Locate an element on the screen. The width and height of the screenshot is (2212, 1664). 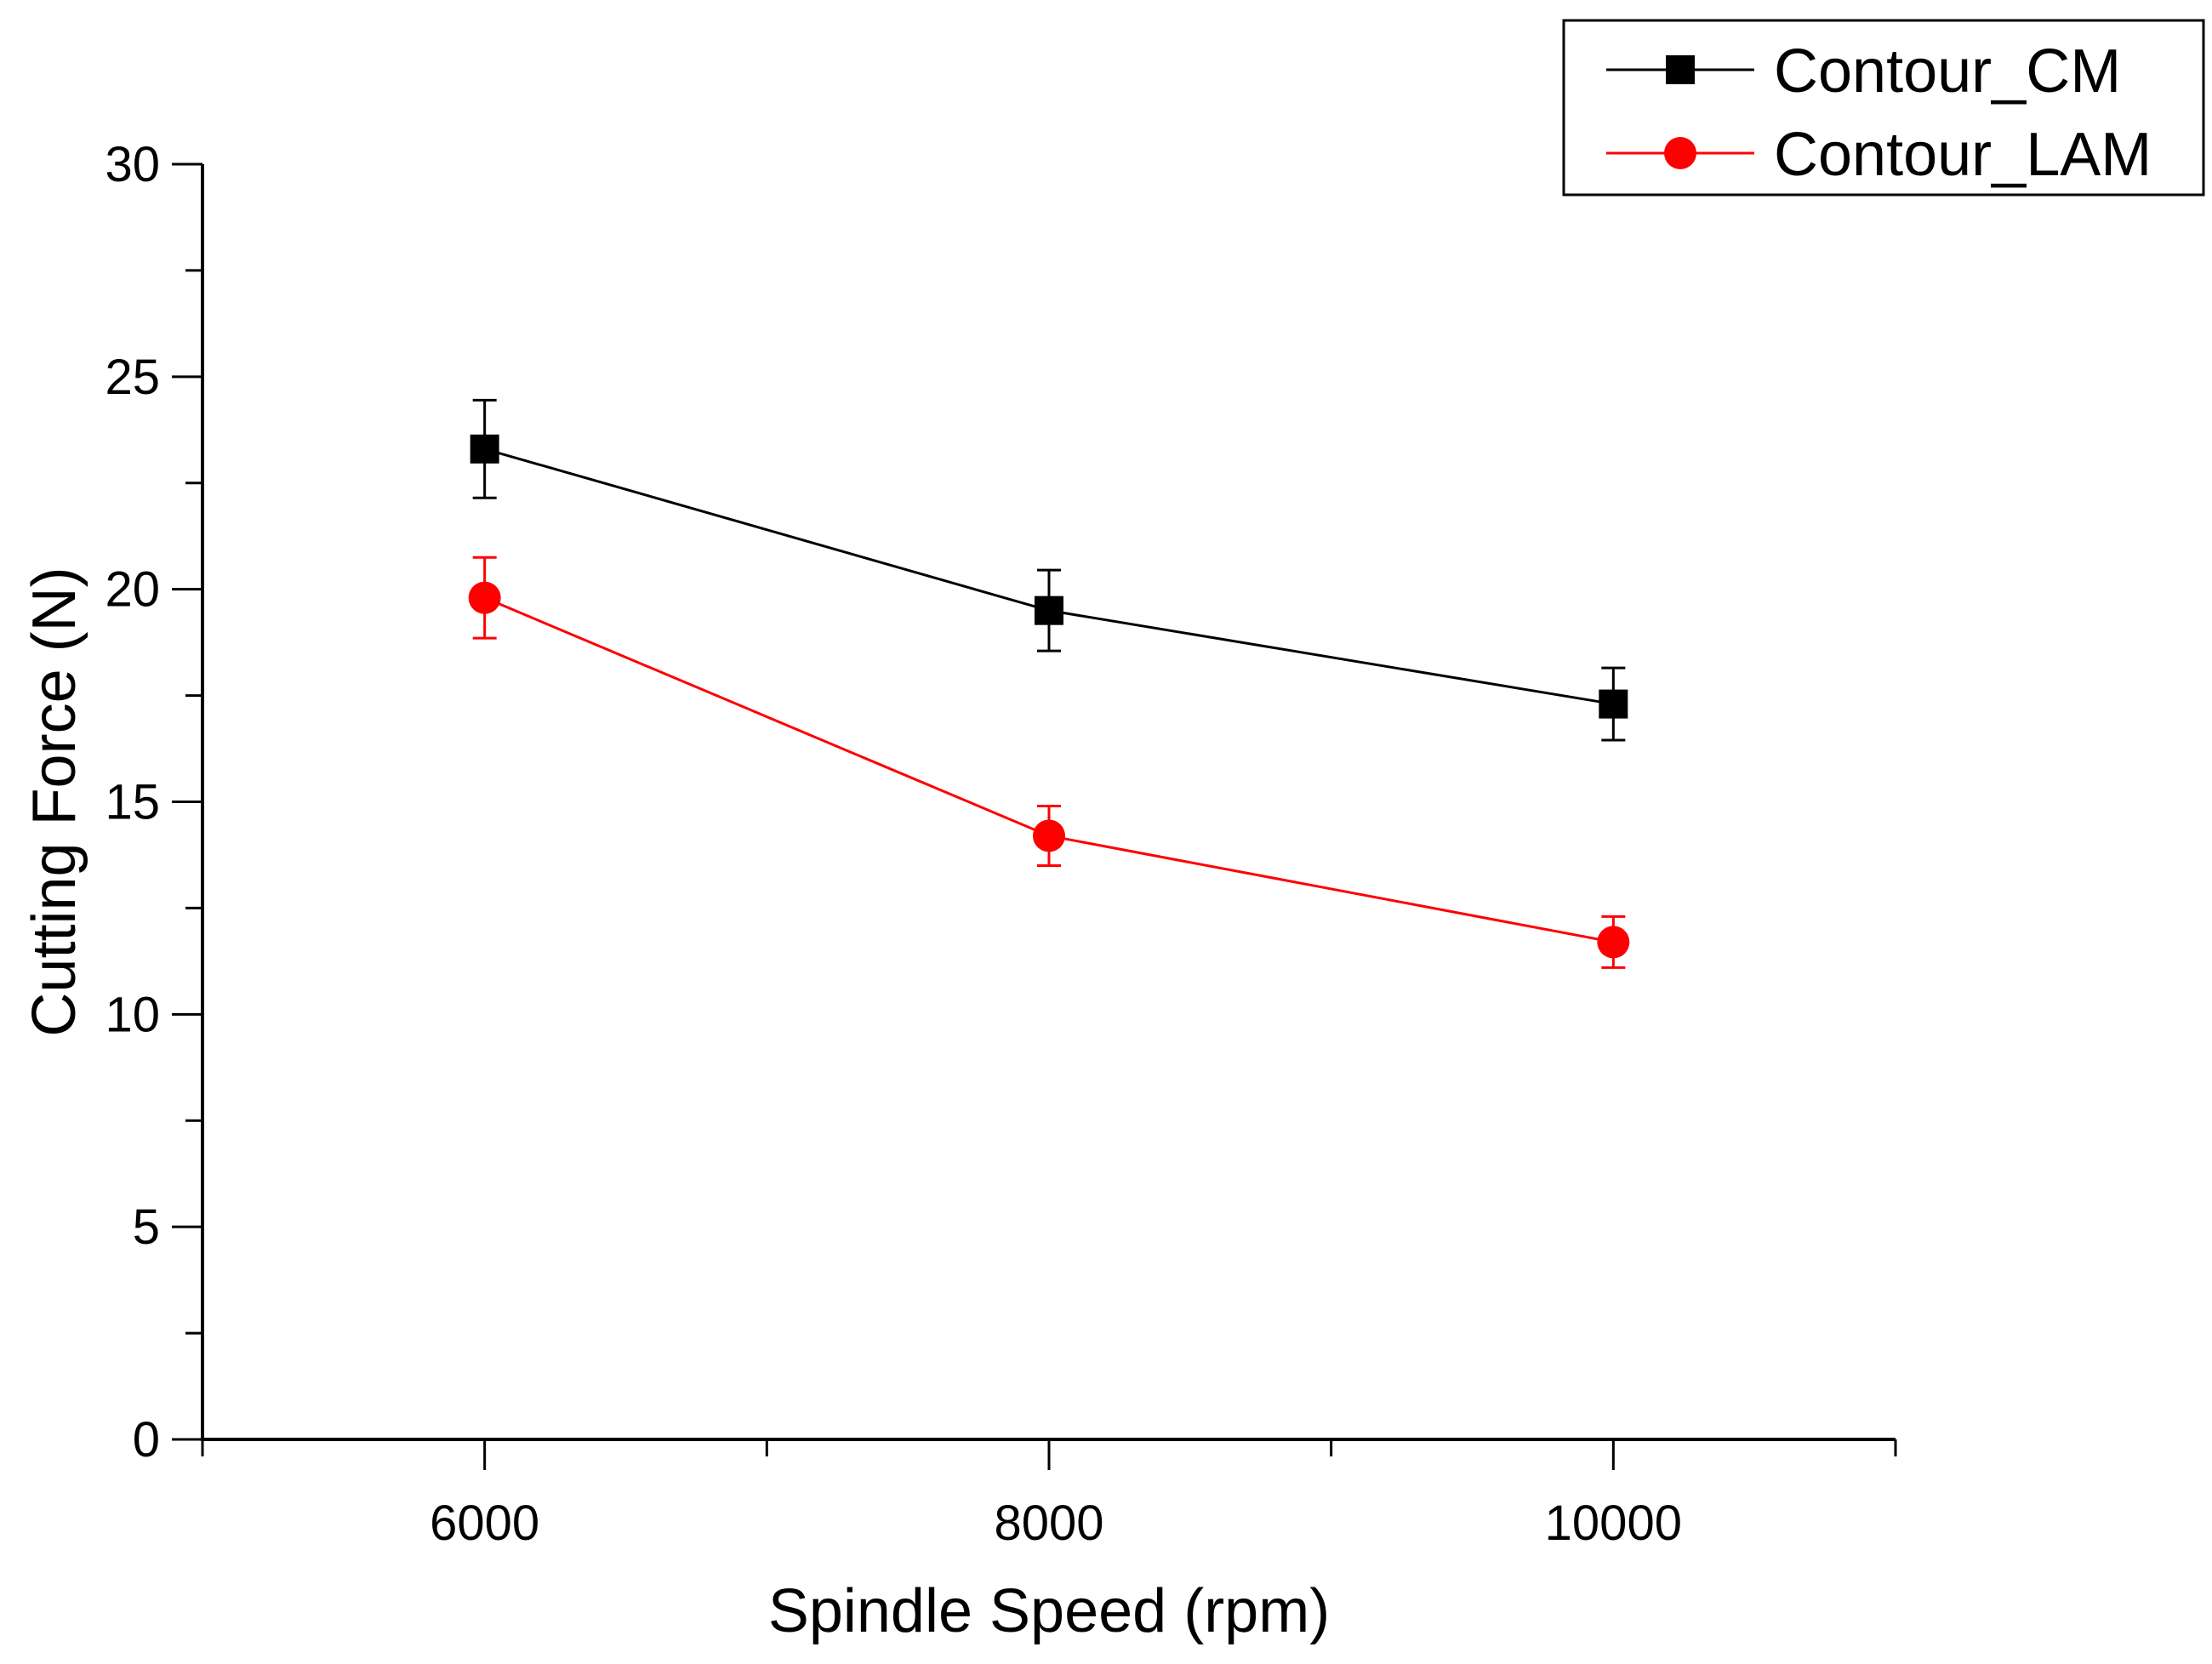
series-contour-lam is located at coordinates (1049, 762).